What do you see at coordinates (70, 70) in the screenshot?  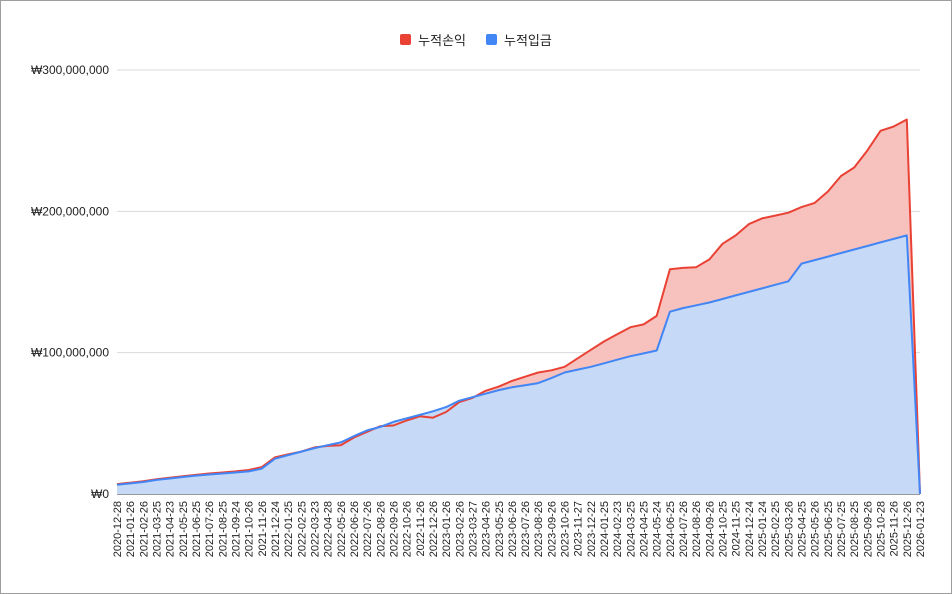 I see `y-tick-label: ₩300,000,000` at bounding box center [70, 70].